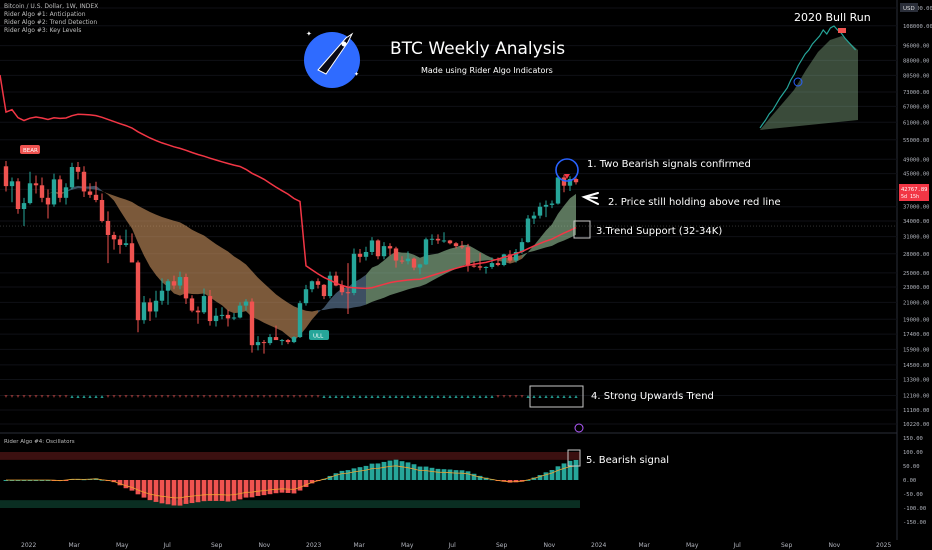  What do you see at coordinates (832, 17) in the screenshot?
I see `inset-title: 2020 Bull Run` at bounding box center [832, 17].